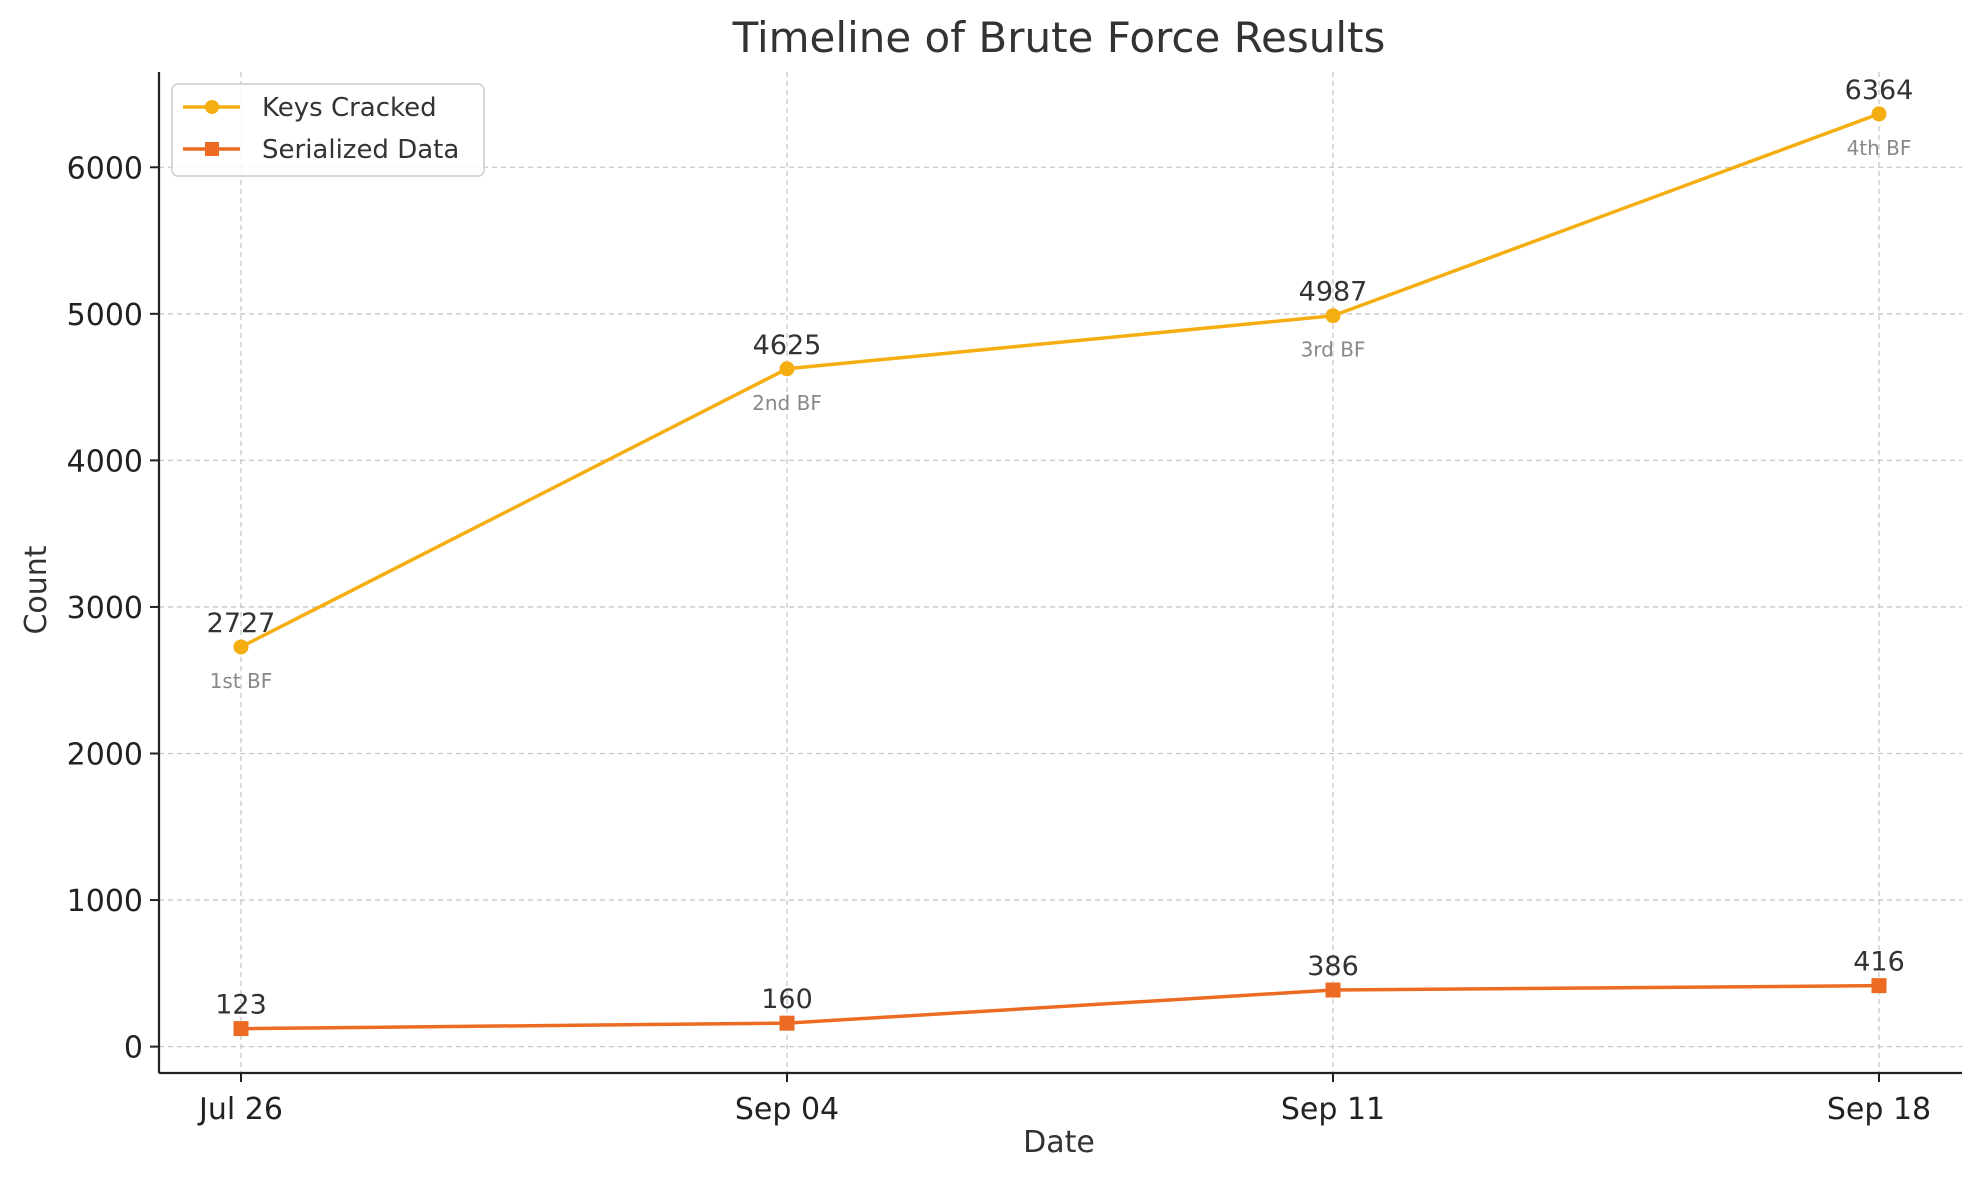  What do you see at coordinates (787, 1109) in the screenshot?
I see `x-tick-label: Sep 04` at bounding box center [787, 1109].